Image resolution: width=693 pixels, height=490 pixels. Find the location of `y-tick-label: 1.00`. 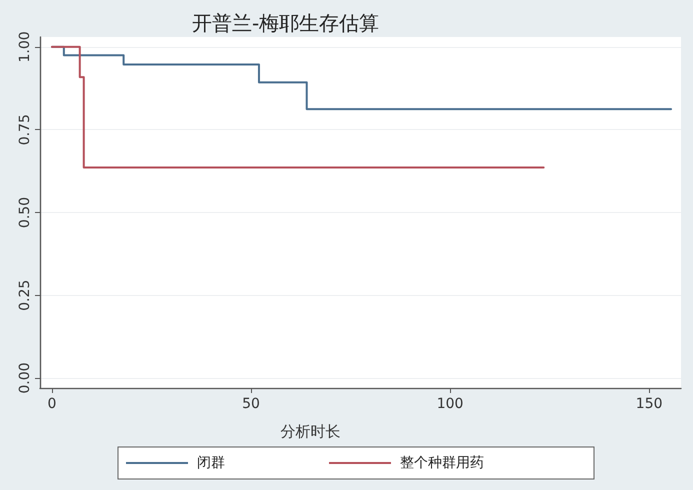

y-tick-label: 1.00 is located at coordinates (25, 47).